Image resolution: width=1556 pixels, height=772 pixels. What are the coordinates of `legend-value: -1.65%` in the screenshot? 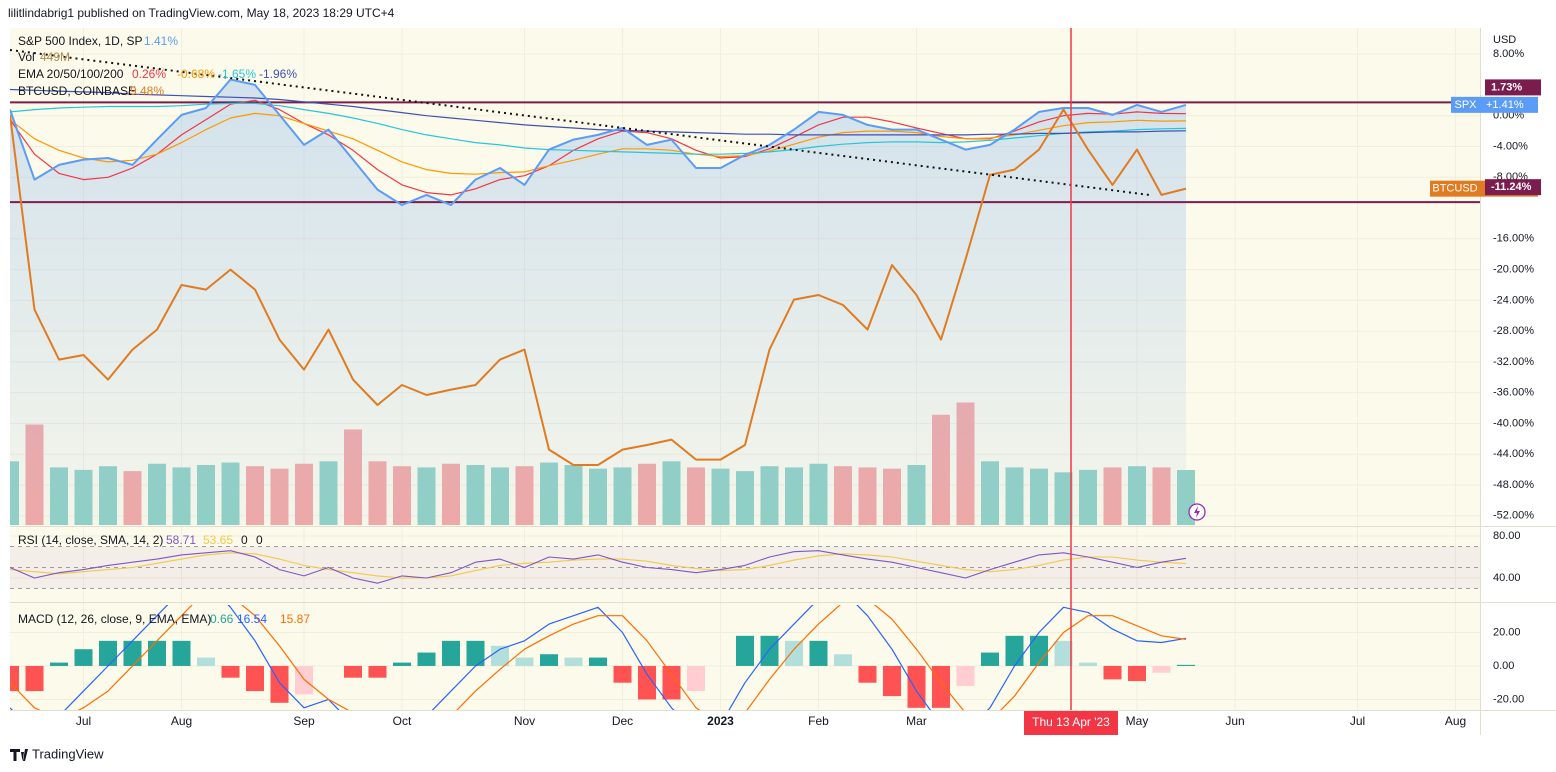 It's located at (237, 74).